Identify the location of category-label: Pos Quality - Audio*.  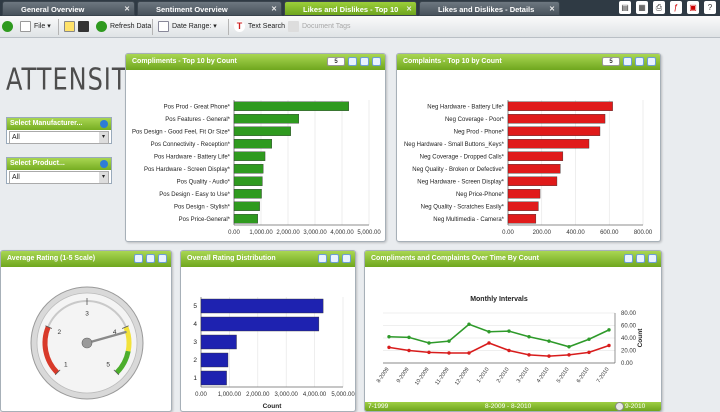
(204, 182).